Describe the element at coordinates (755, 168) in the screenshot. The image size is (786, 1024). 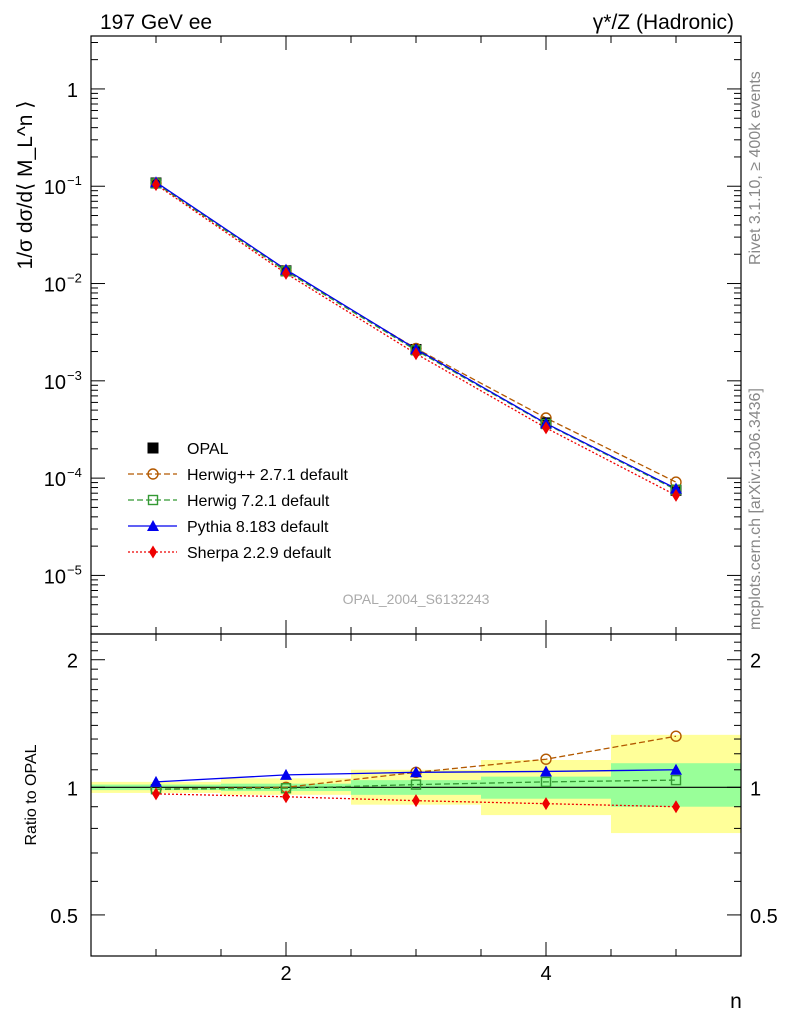
I see `rivet-version-label: Rivet 3.1.10, ≥ 400k events` at that location.